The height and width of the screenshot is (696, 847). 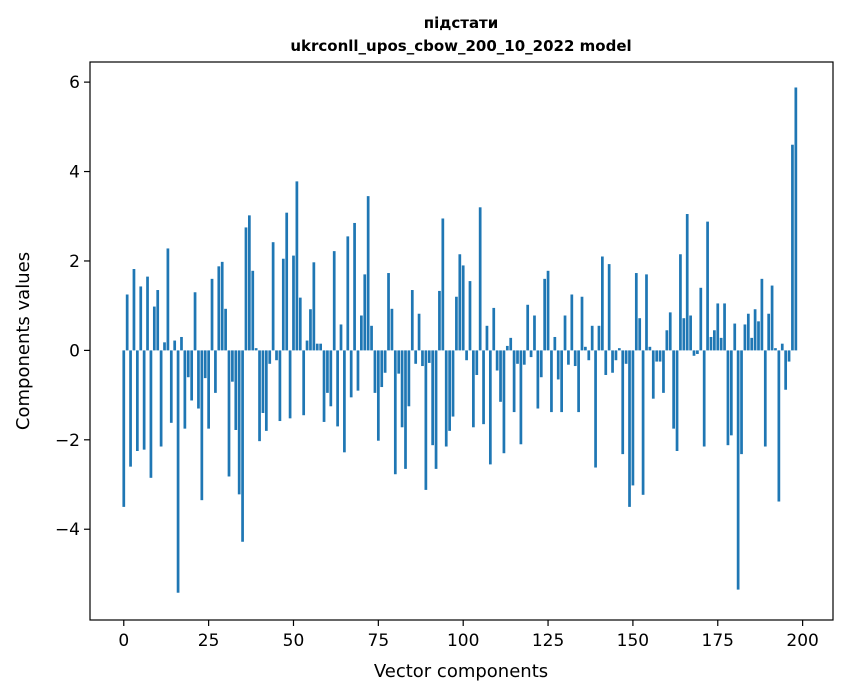 I want to click on x-tick-label: 100, so click(x=463, y=641).